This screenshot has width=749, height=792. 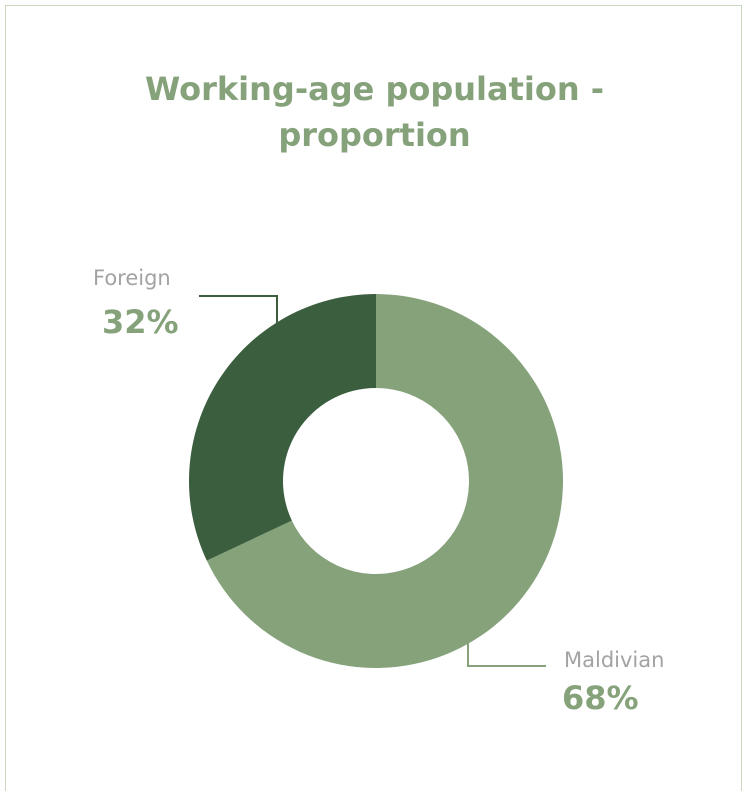 I want to click on slice-foreign, so click(x=282, y=427).